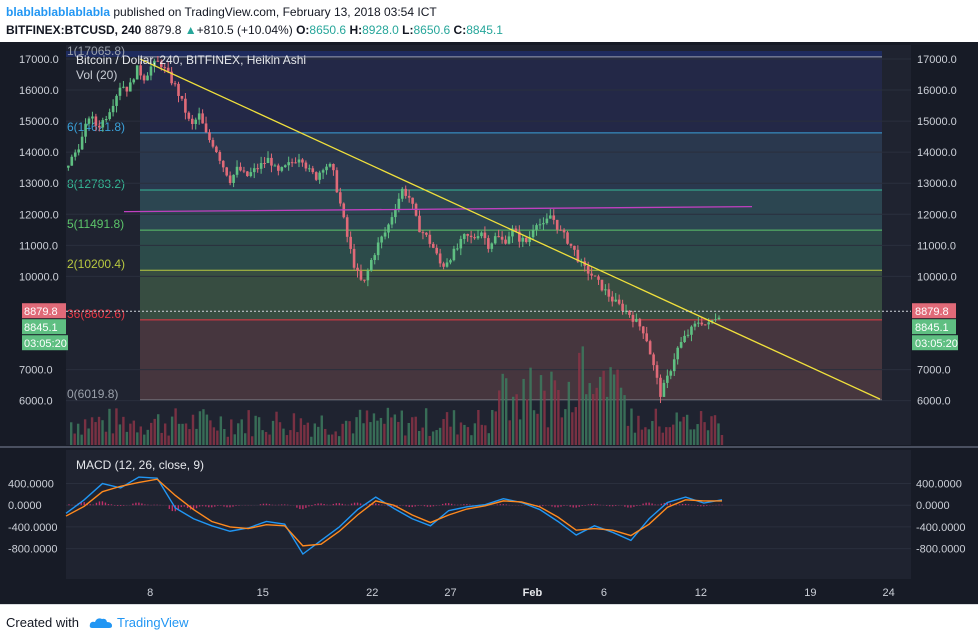 This screenshot has width=978, height=640. What do you see at coordinates (356, 30) in the screenshot?
I see `high-label: H:` at bounding box center [356, 30].